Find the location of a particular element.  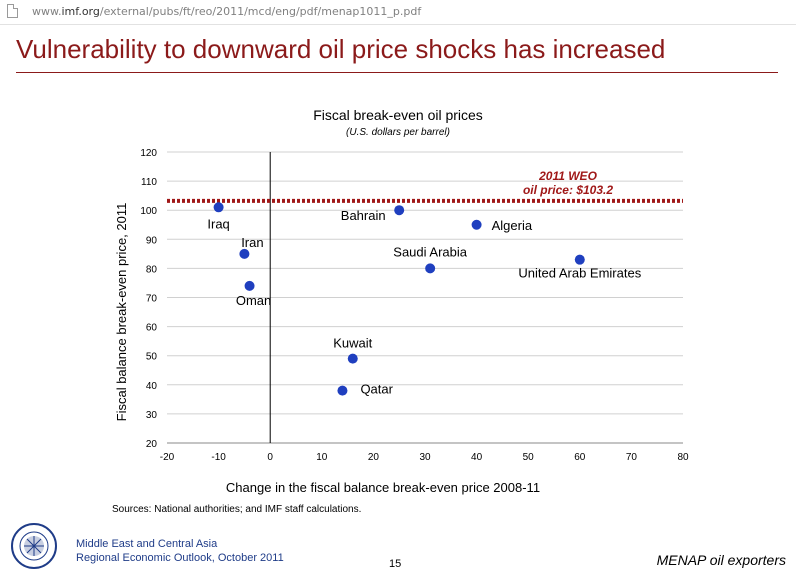

point-label: Kuwait is located at coordinates (352, 343).